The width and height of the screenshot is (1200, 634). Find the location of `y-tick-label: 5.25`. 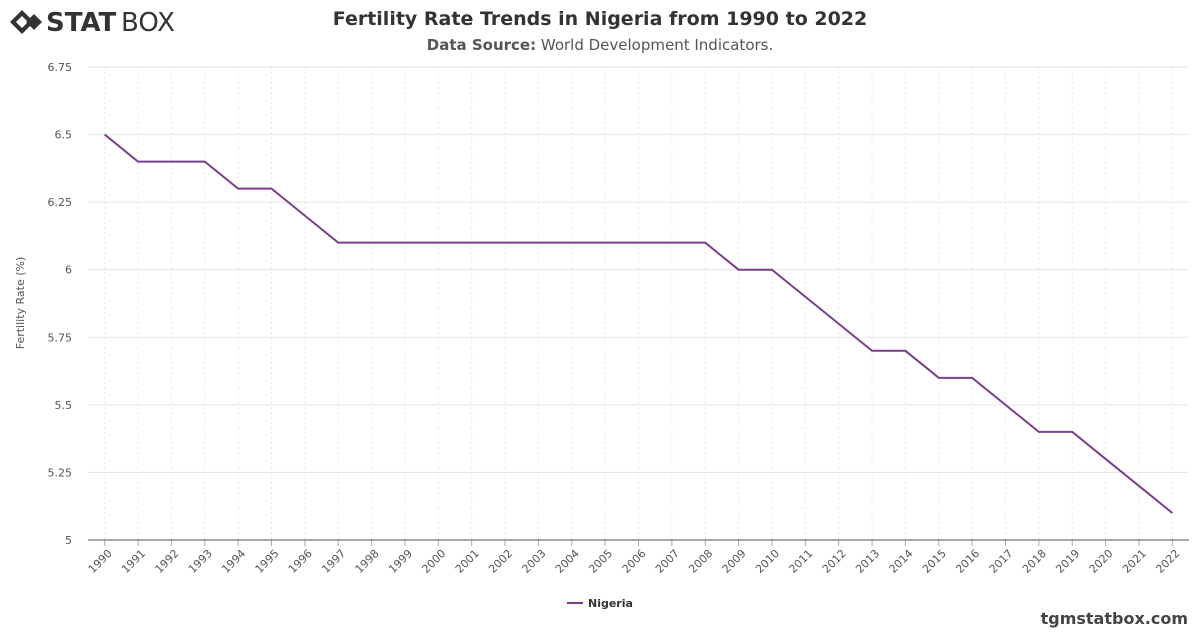

y-tick-label: 5.25 is located at coordinates (60, 472).